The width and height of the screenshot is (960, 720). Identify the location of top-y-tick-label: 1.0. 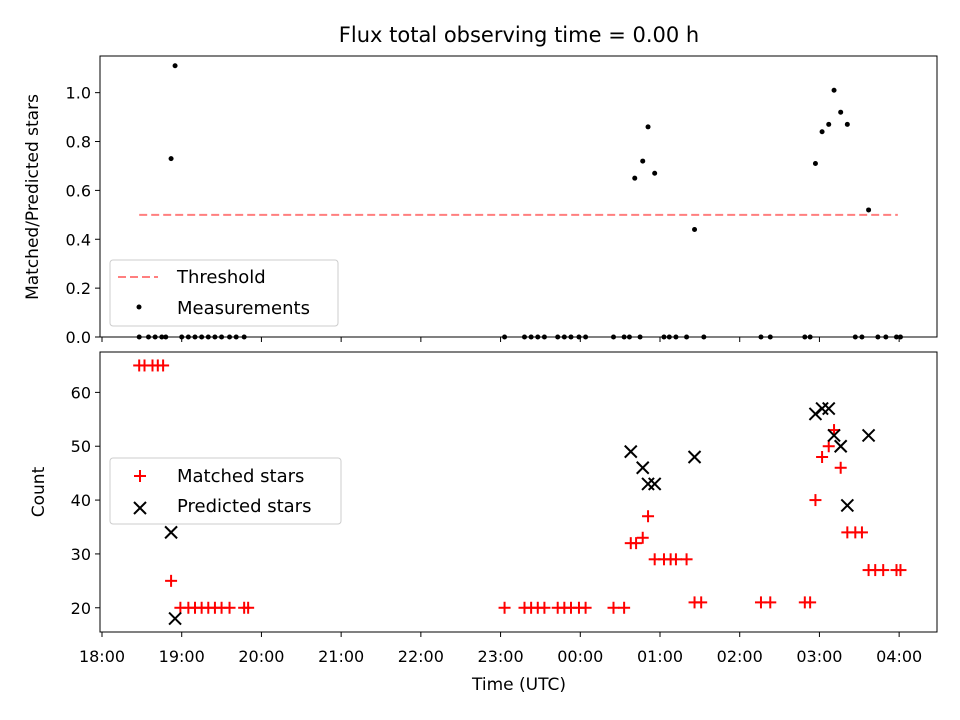
(78, 93).